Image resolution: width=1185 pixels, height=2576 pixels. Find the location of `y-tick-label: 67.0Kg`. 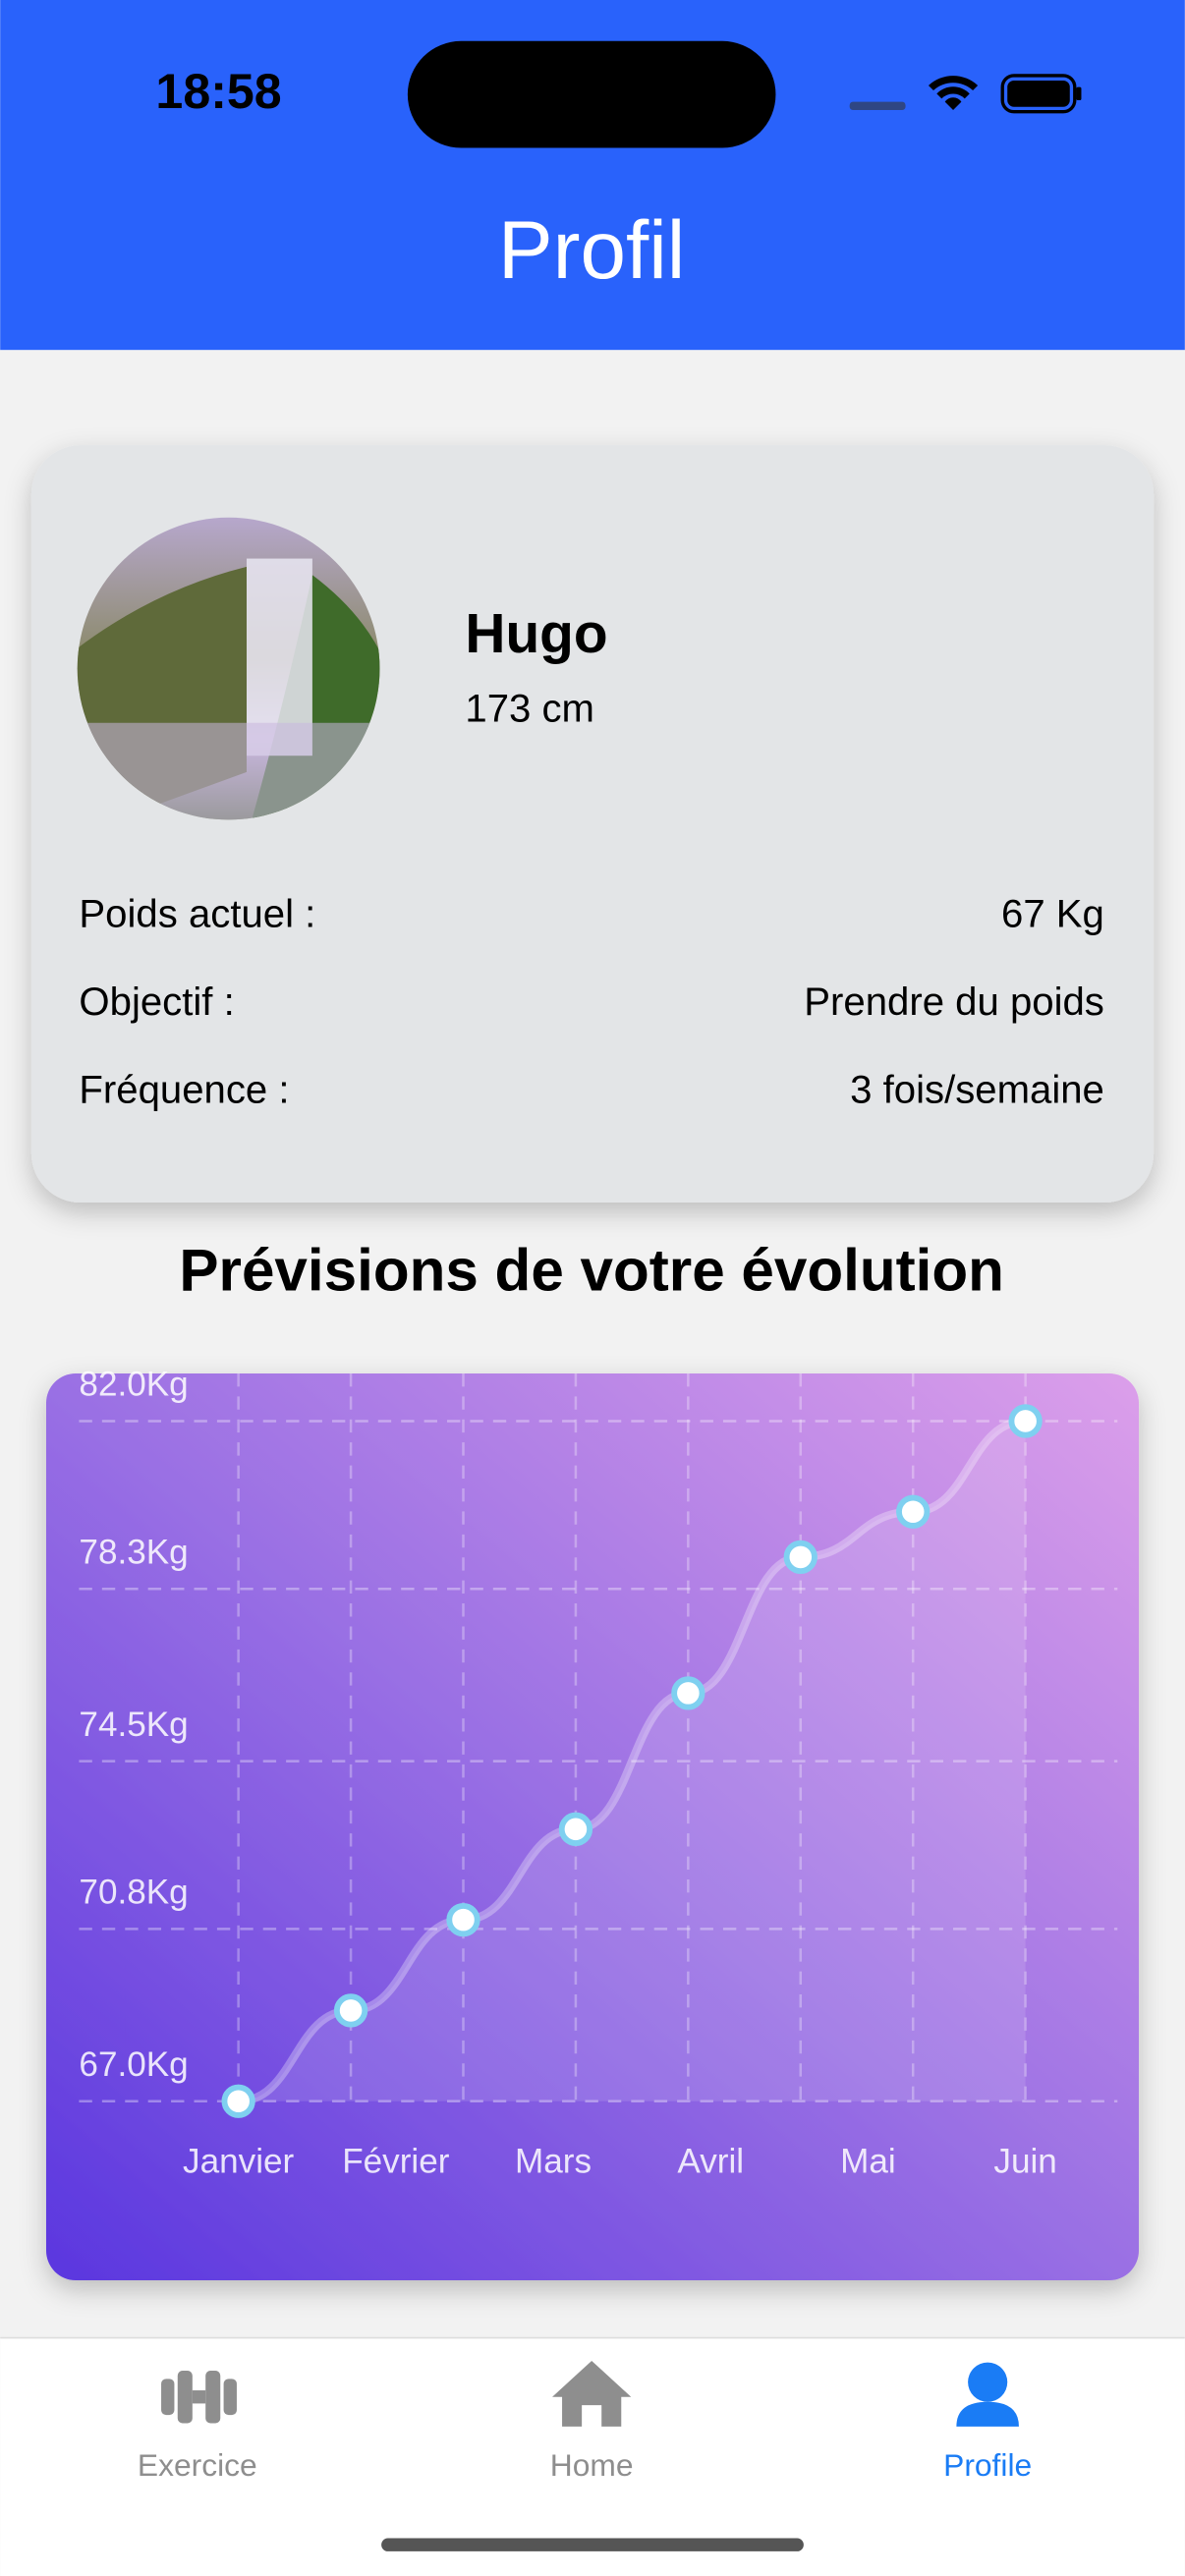

y-tick-label: 67.0Kg is located at coordinates (134, 2064).